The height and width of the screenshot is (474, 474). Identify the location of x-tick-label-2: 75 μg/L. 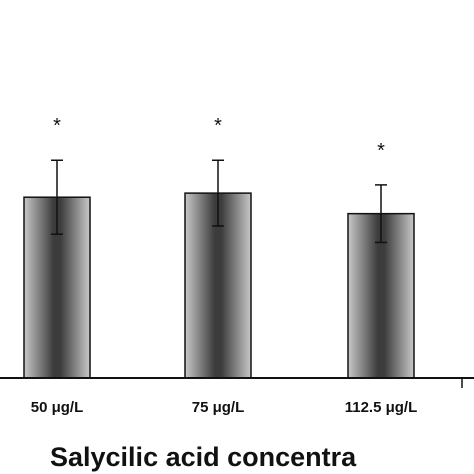
(218, 407).